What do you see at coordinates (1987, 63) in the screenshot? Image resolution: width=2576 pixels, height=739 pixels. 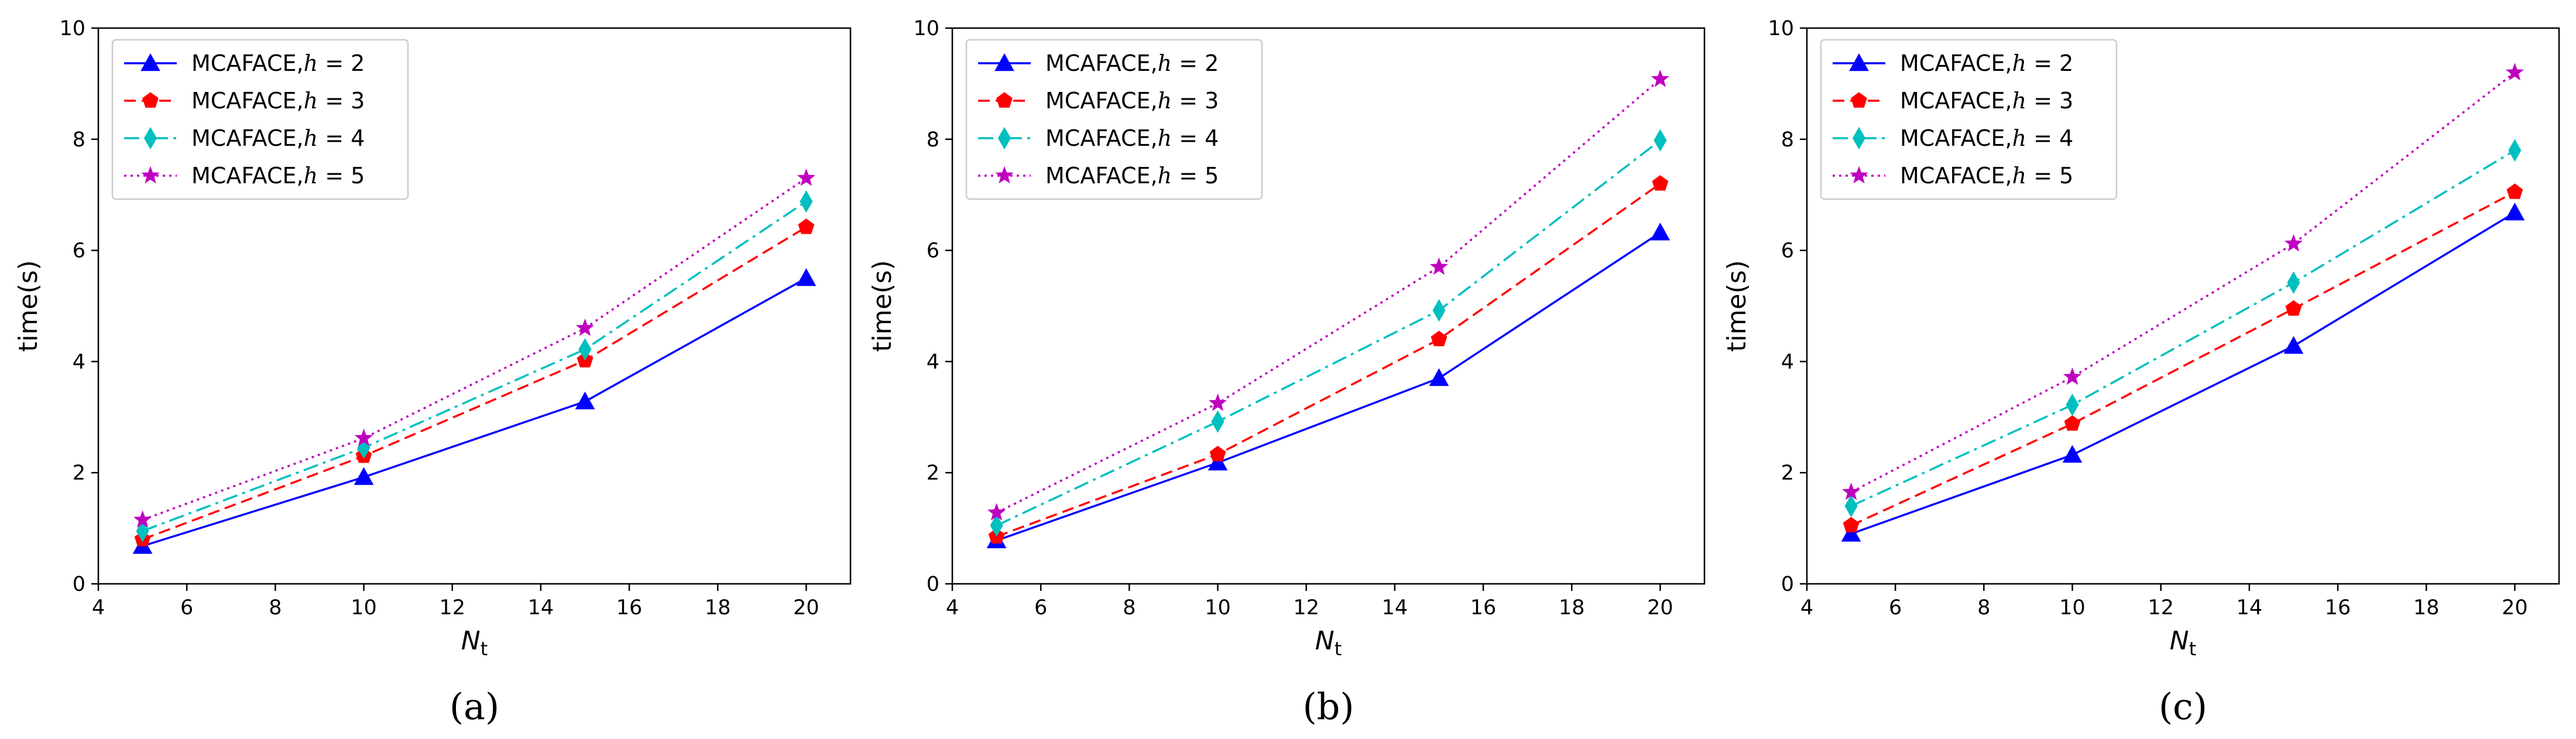 I see `legend-label-h2: MCAFACE,h = 2` at bounding box center [1987, 63].